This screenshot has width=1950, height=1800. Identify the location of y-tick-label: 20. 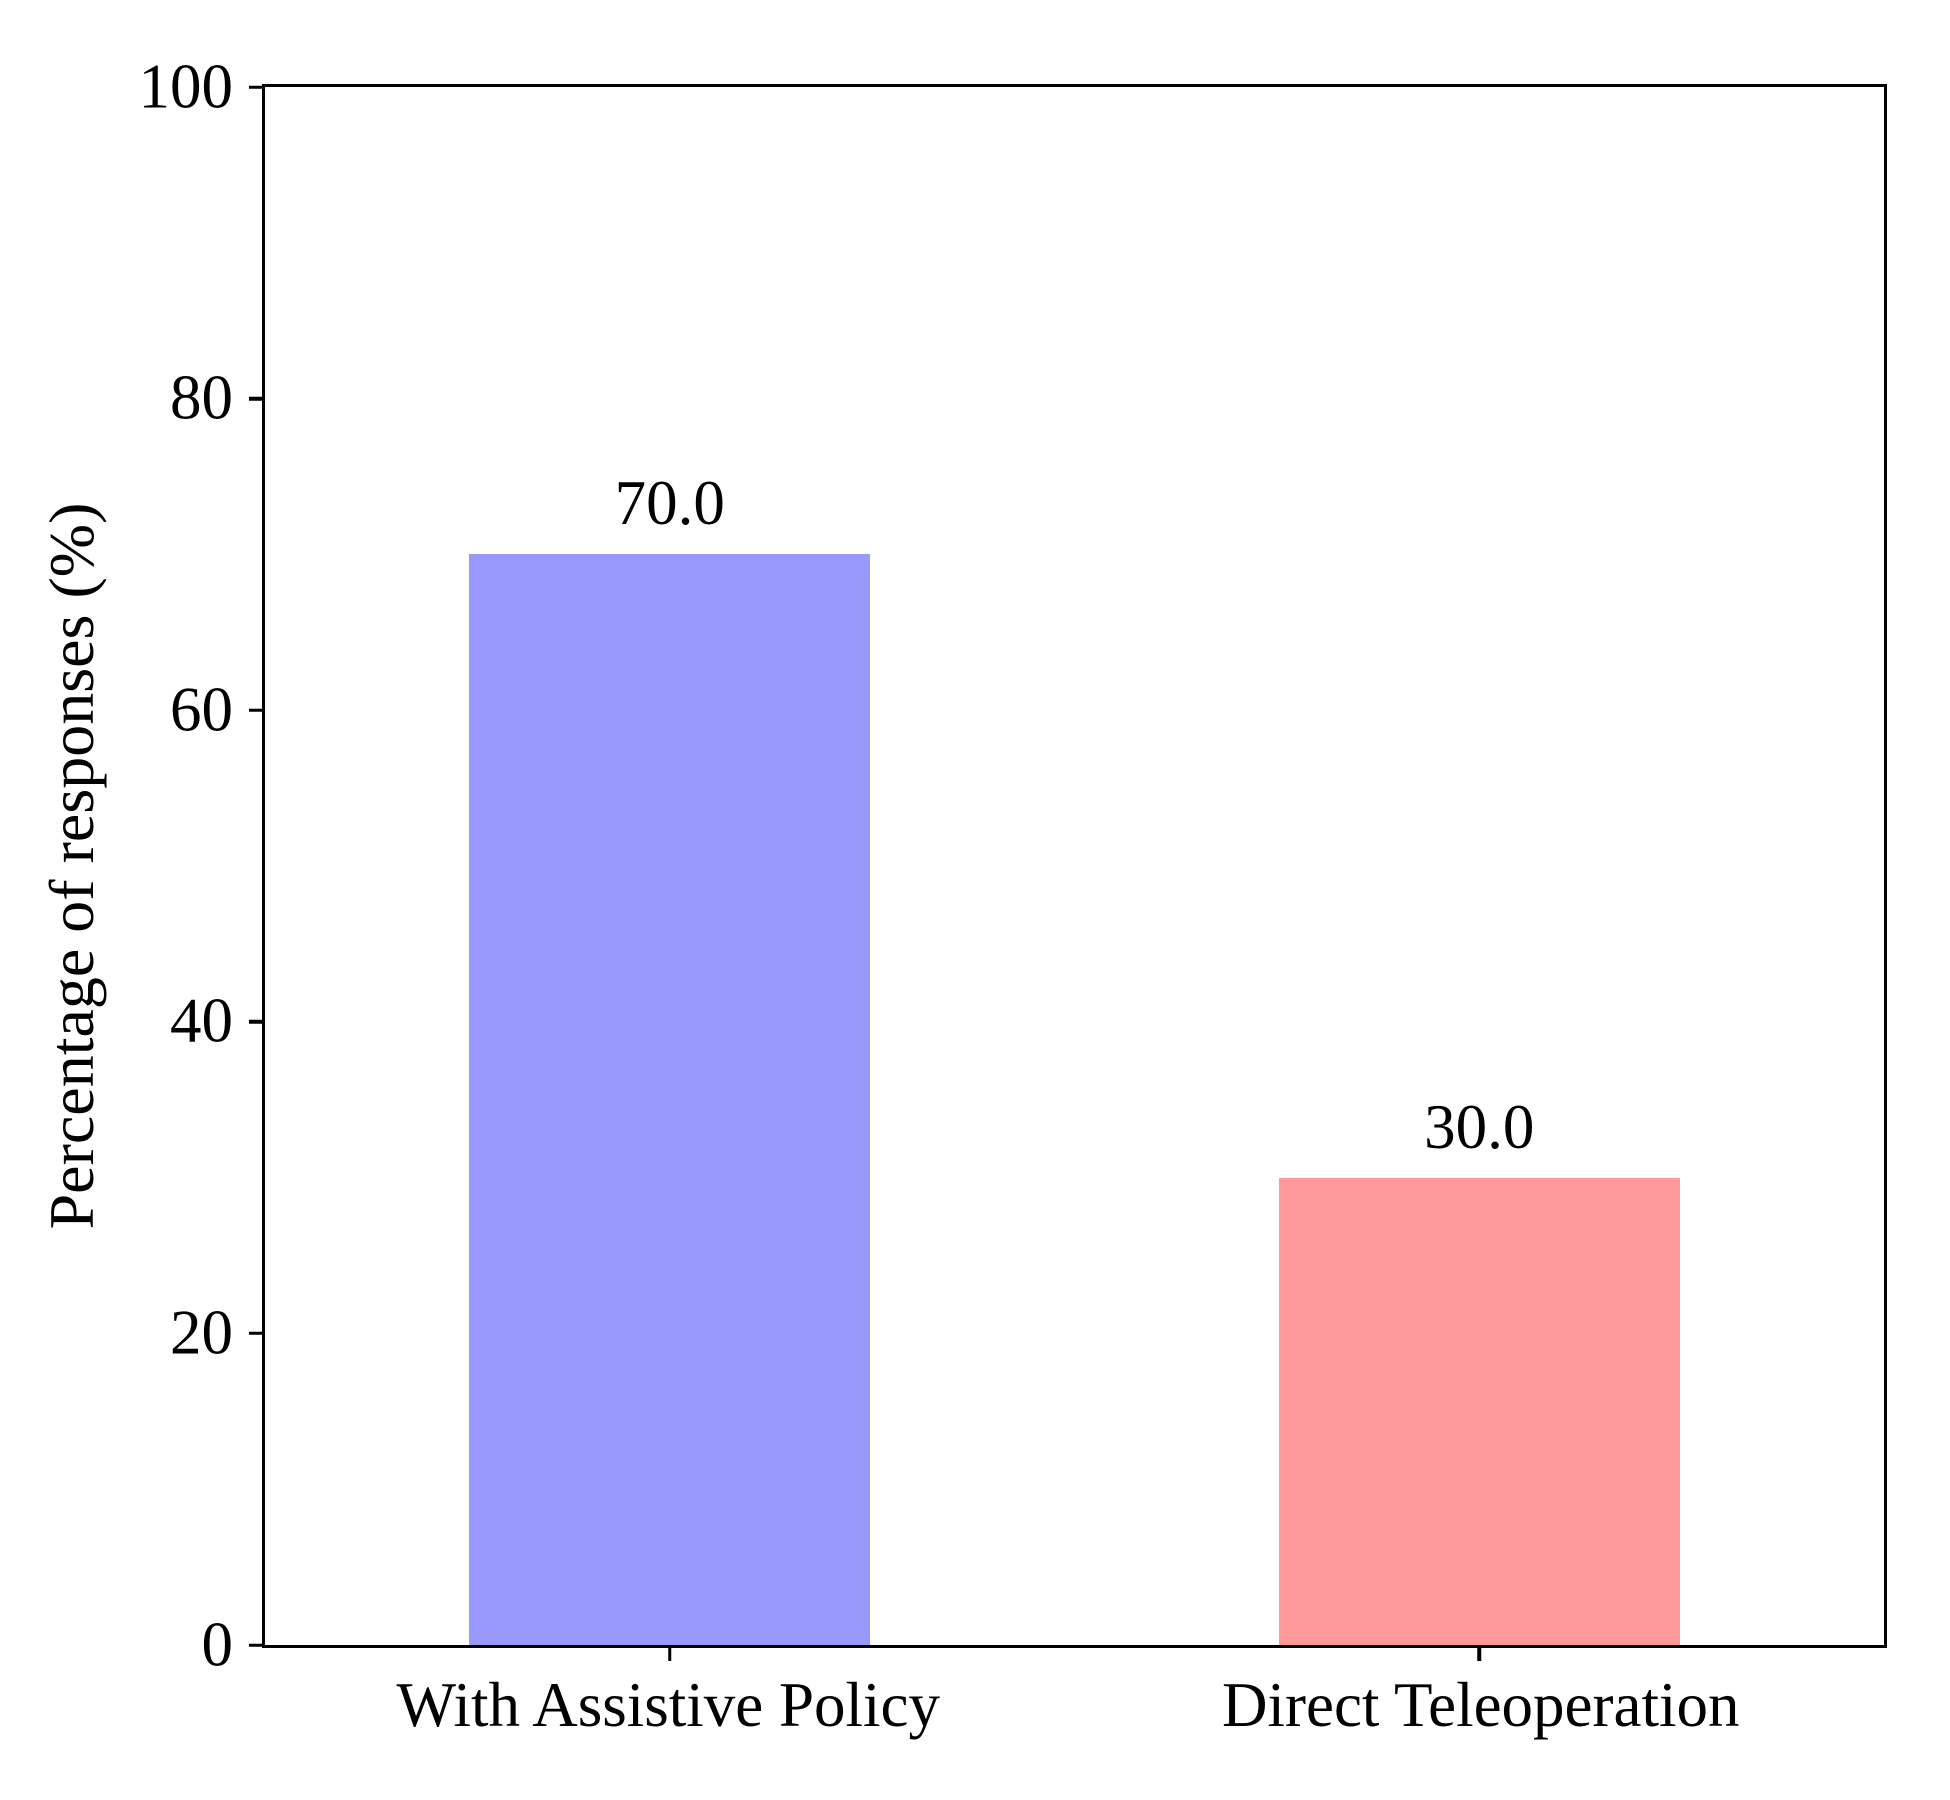
(201, 1332).